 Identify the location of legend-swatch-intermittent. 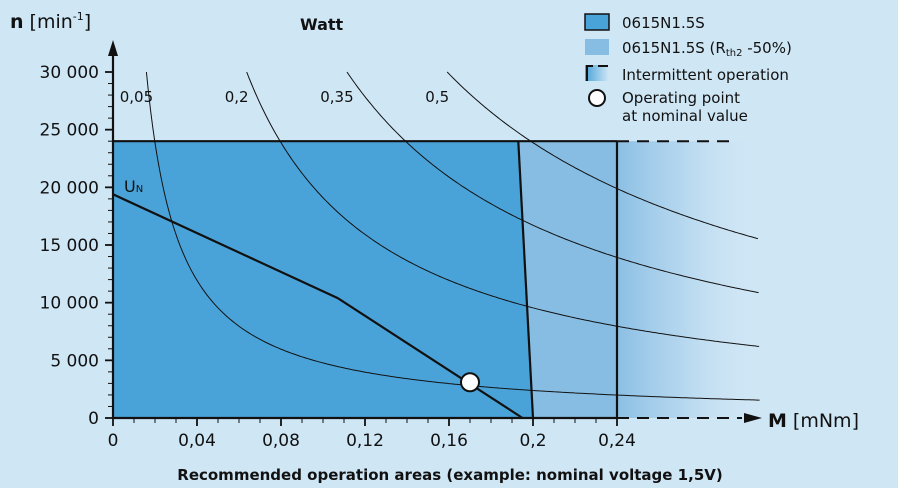
(597, 73).